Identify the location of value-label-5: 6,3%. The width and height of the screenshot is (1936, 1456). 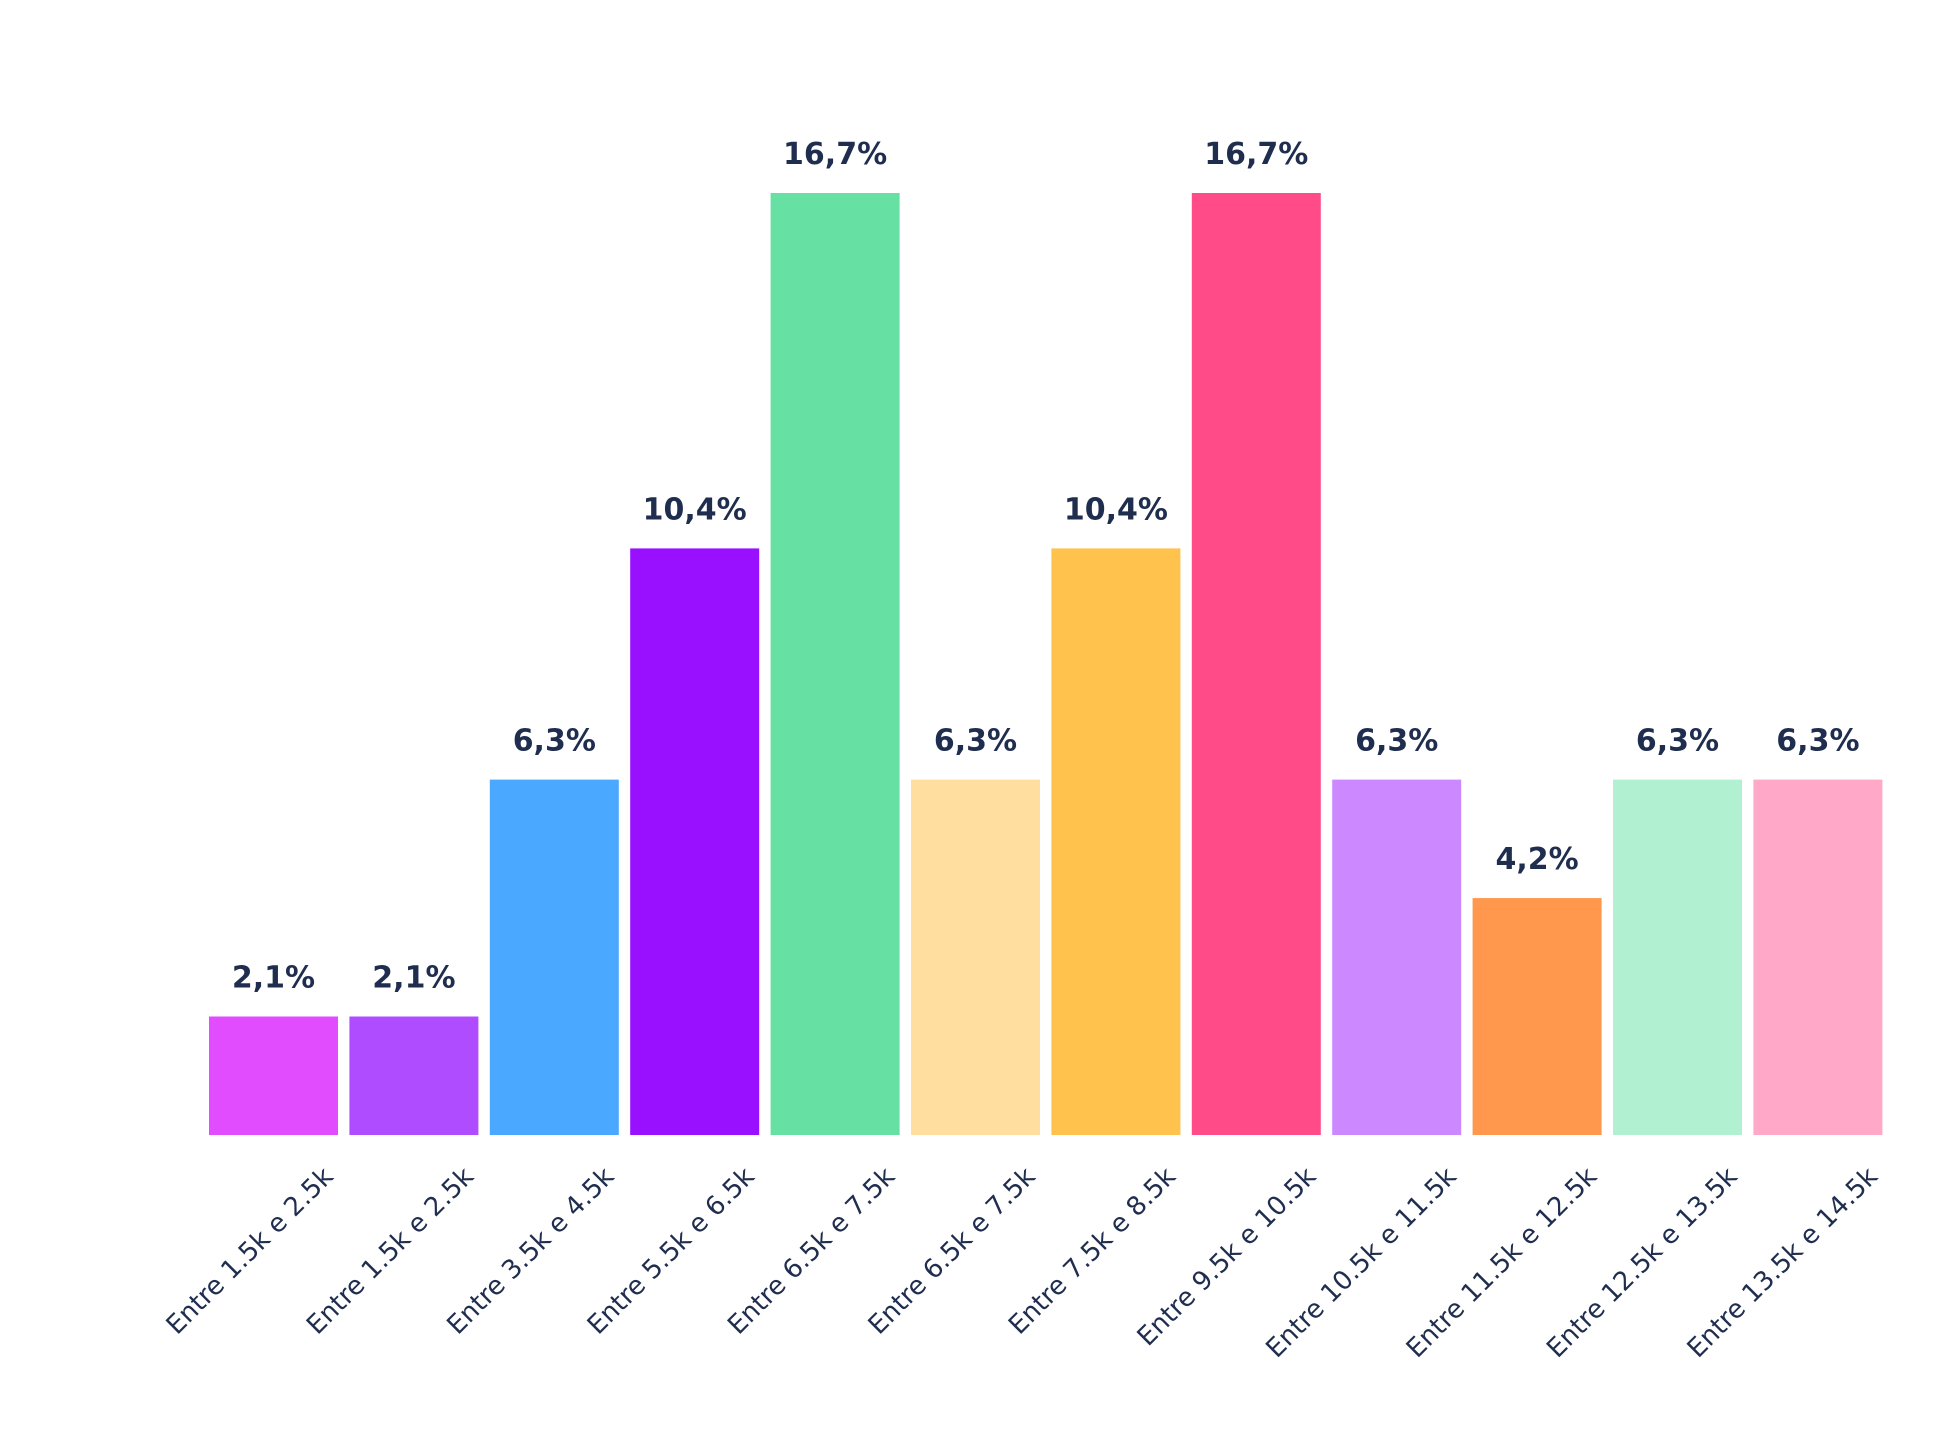
(975, 741).